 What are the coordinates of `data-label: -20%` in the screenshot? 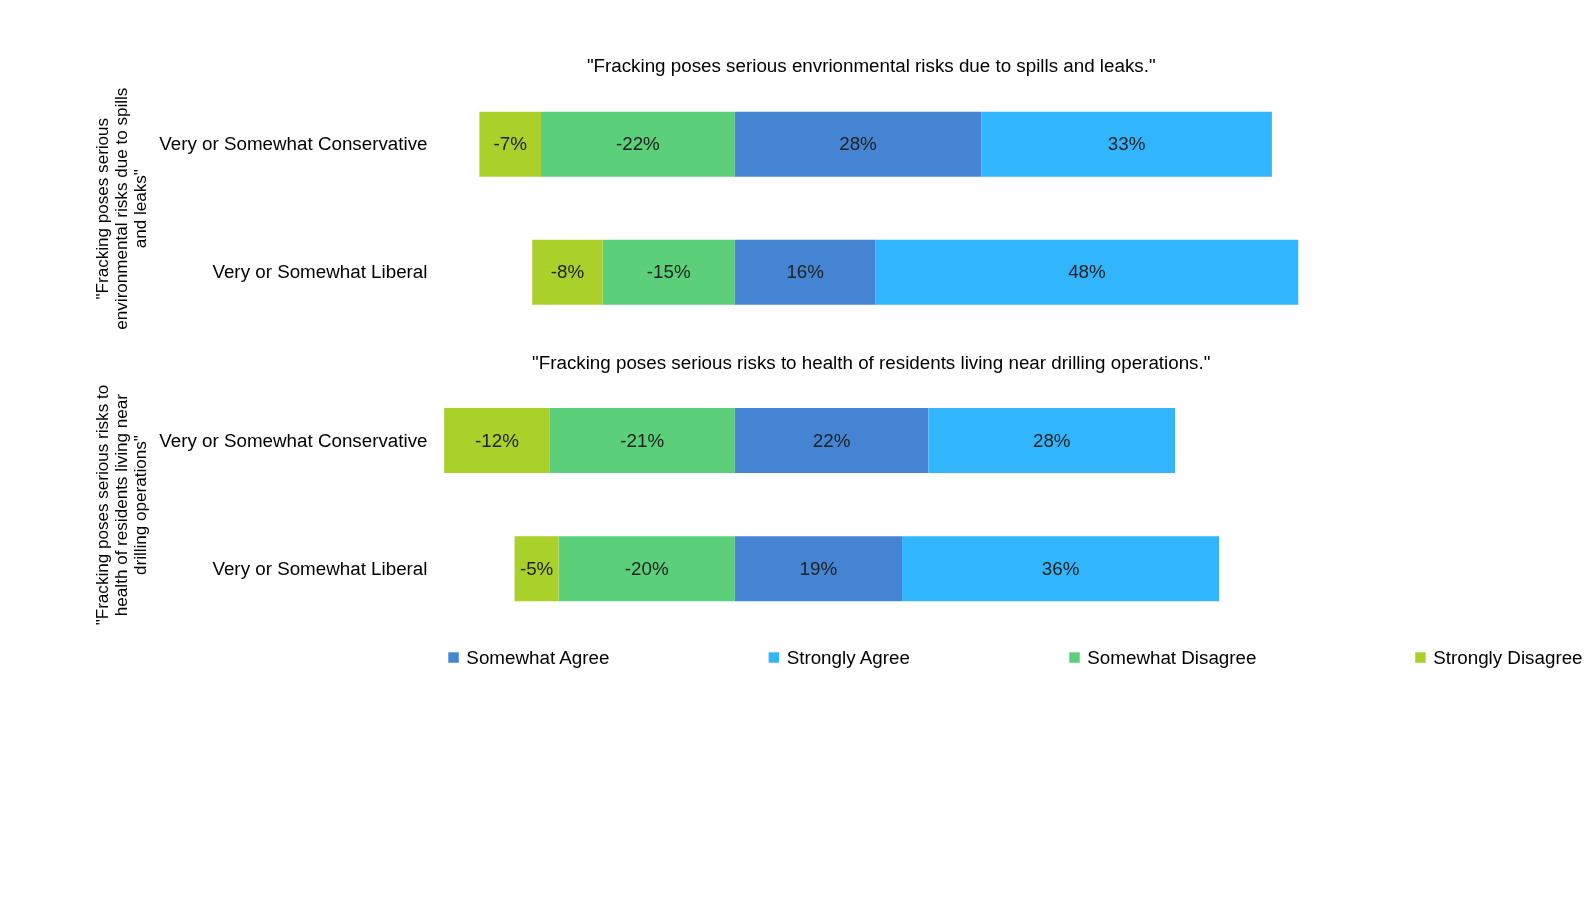 It's located at (646, 568).